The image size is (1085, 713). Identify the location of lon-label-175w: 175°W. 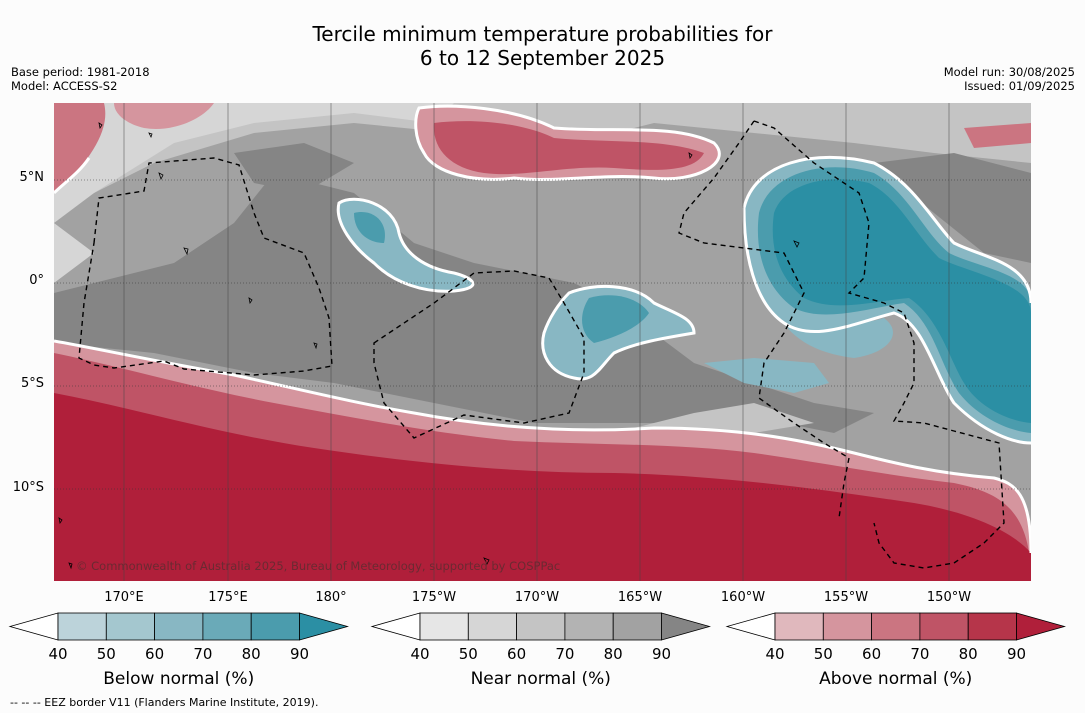
(434, 597).